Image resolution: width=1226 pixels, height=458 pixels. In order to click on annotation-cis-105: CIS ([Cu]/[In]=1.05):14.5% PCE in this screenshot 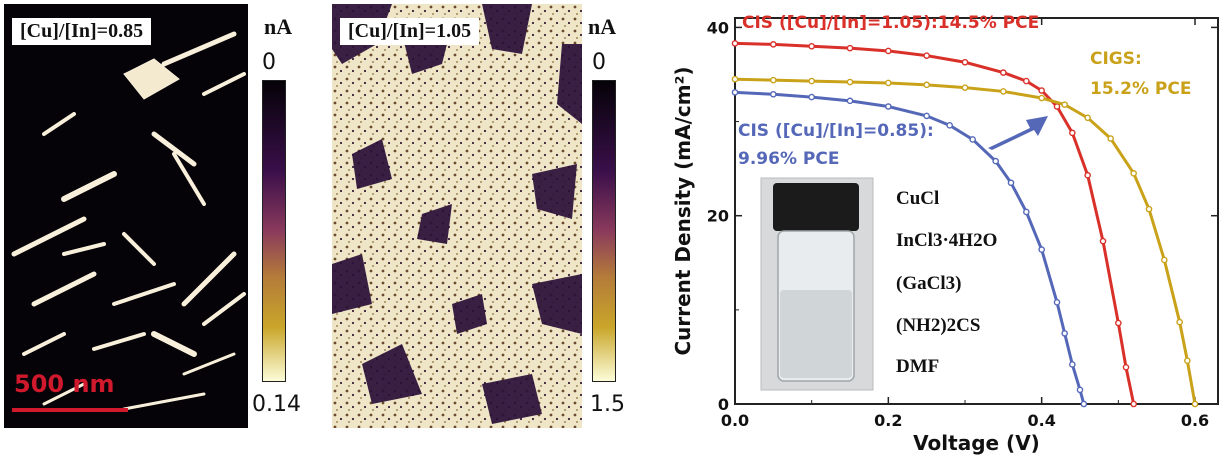, I will do `click(890, 23)`.